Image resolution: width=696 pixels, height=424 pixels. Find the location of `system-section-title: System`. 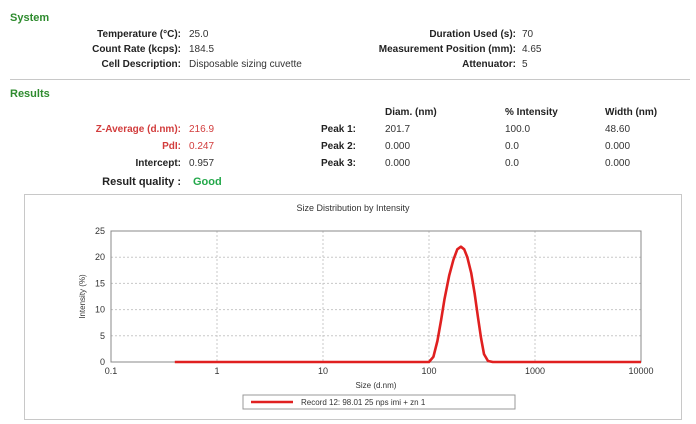

system-section-title: System is located at coordinates (30, 18).